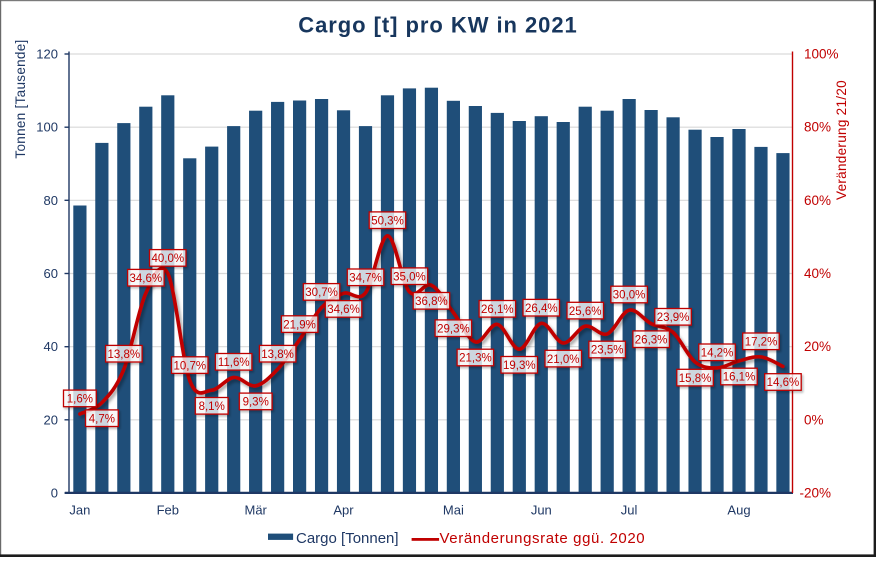 The width and height of the screenshot is (876, 562). What do you see at coordinates (80, 400) in the screenshot?
I see `svg-text: 1,6%` at bounding box center [80, 400].